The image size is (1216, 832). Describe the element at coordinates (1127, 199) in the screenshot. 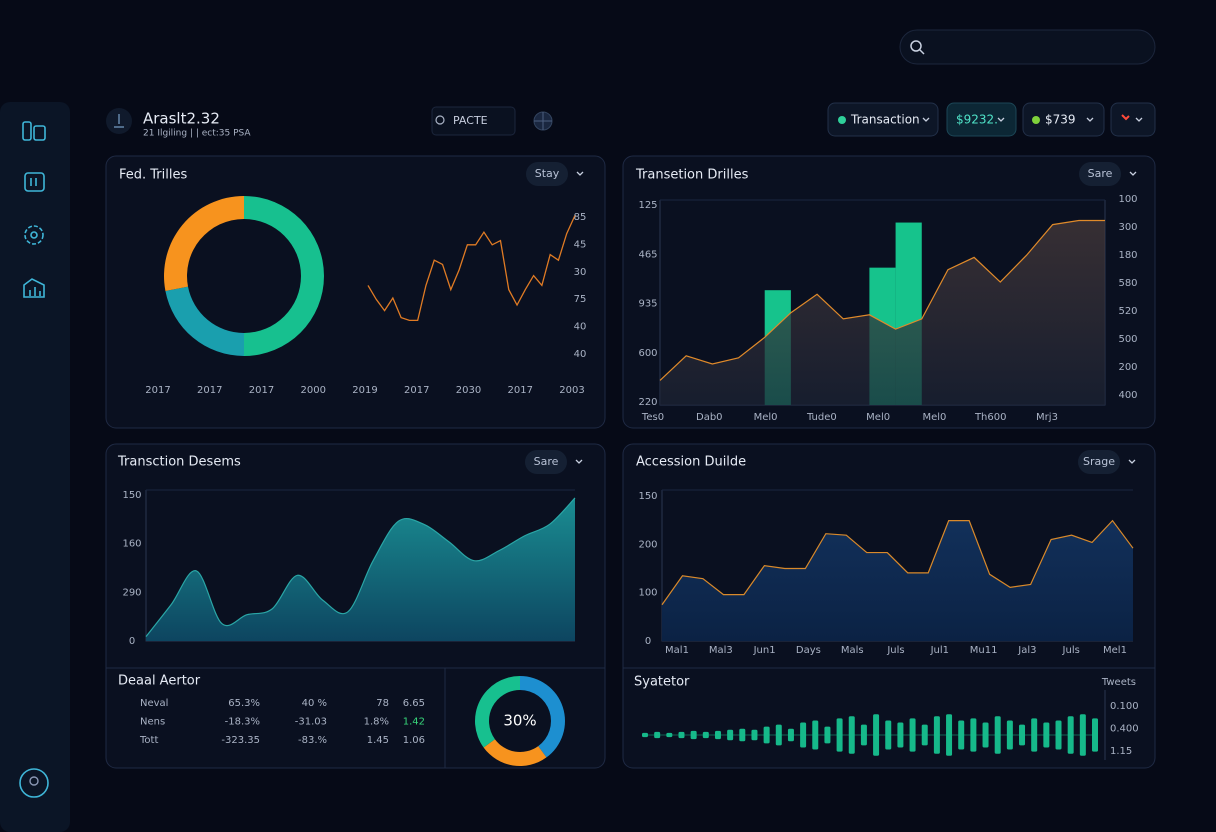

I see `y-tick-label: 100` at that location.